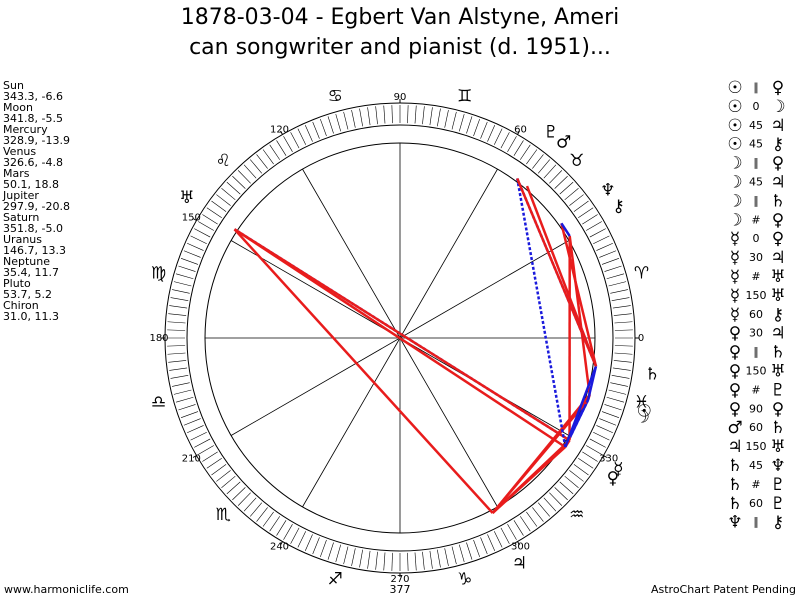  What do you see at coordinates (777, 390) in the screenshot?
I see `aspect-planet: ♇` at bounding box center [777, 390].